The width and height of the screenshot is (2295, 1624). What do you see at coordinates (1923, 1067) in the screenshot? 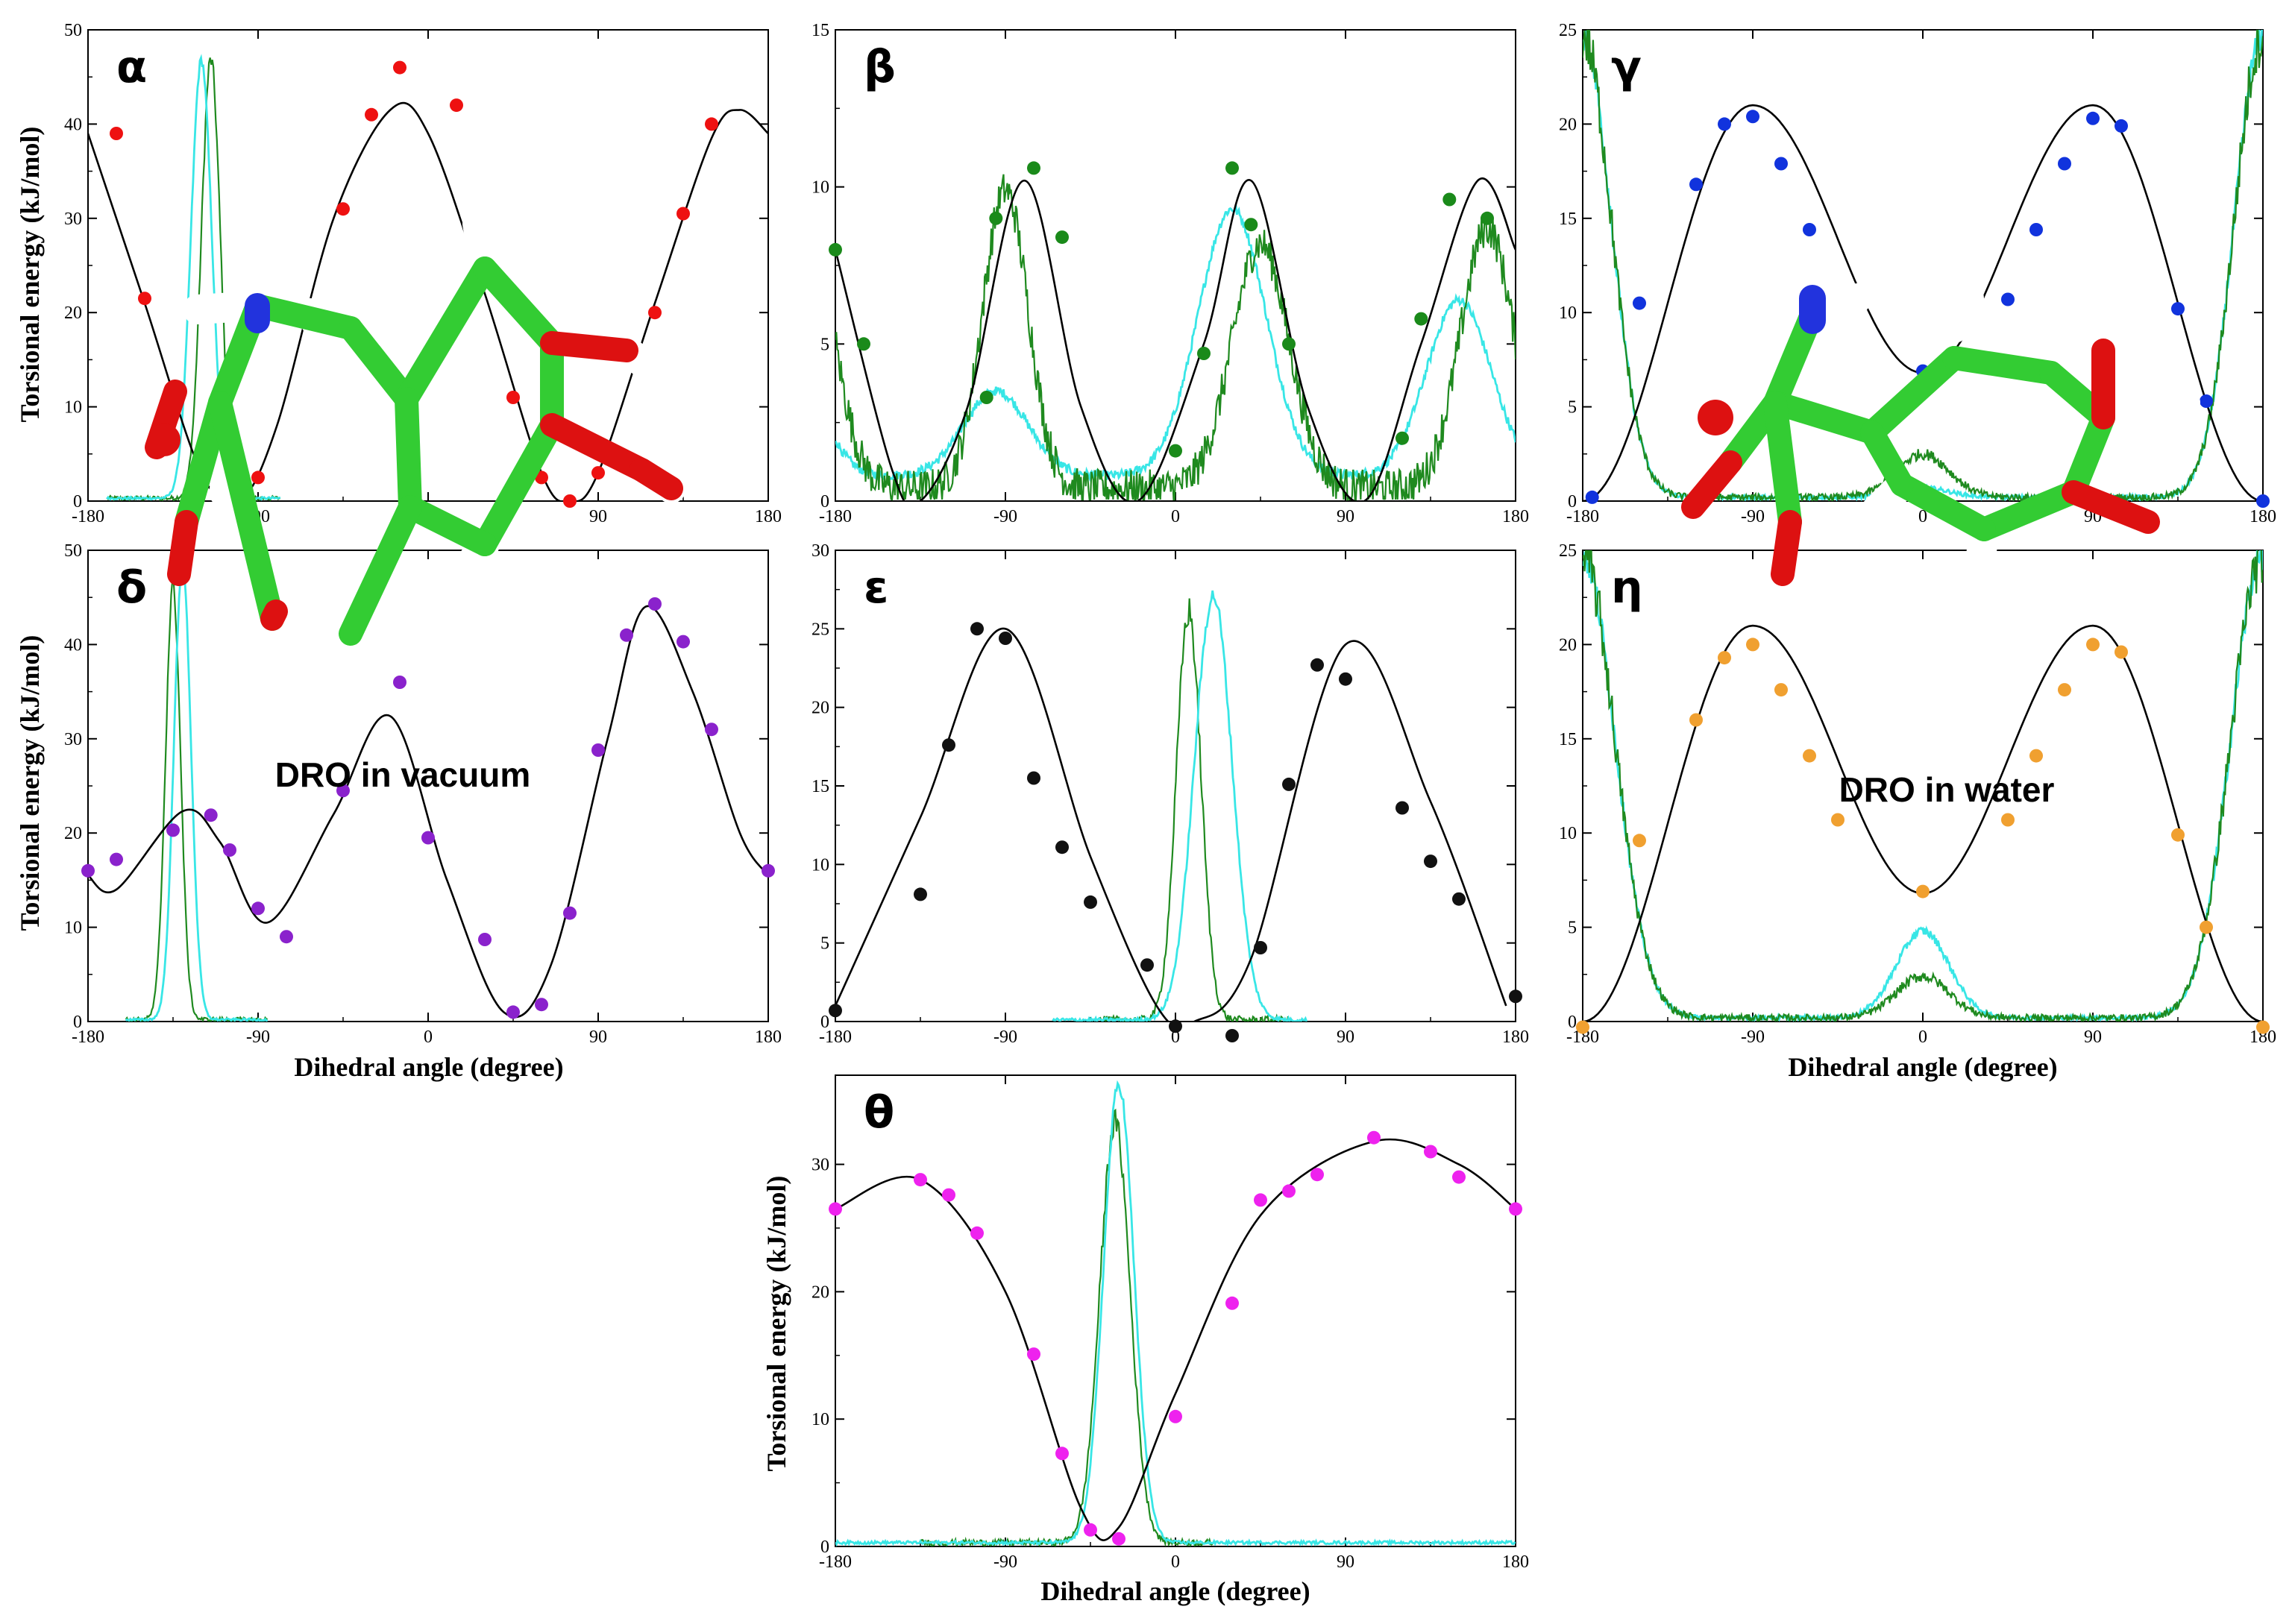
I see `x-axis-label-eta: Dihedral angle (degree)` at bounding box center [1923, 1067].